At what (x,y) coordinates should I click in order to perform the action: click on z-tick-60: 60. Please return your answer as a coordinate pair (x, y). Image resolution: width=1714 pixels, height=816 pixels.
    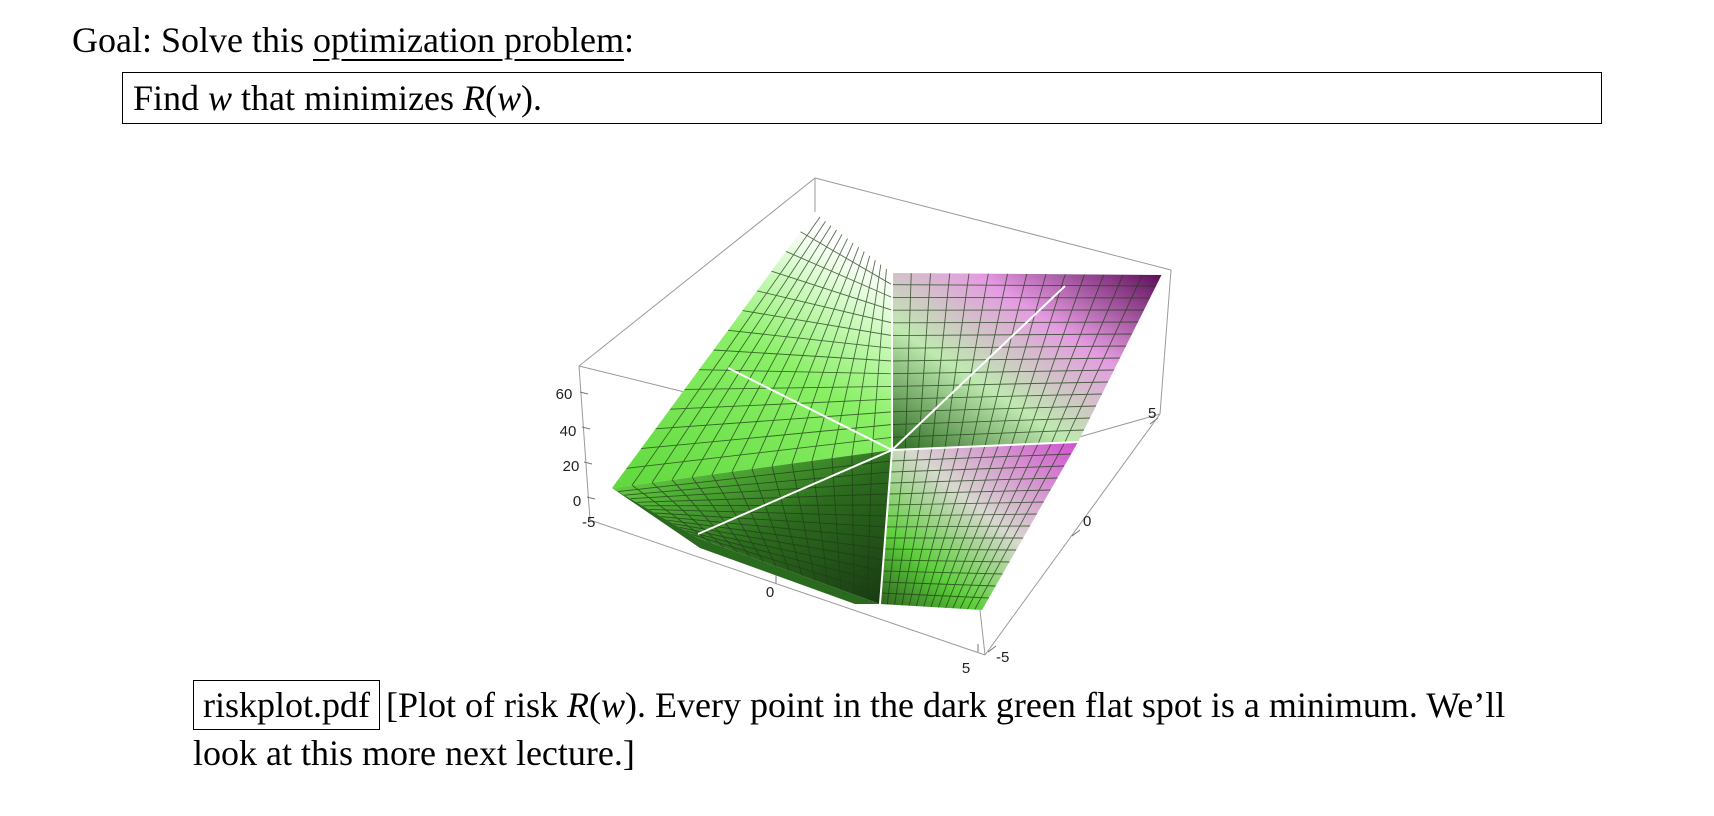
    Looking at the image, I should click on (564, 394).